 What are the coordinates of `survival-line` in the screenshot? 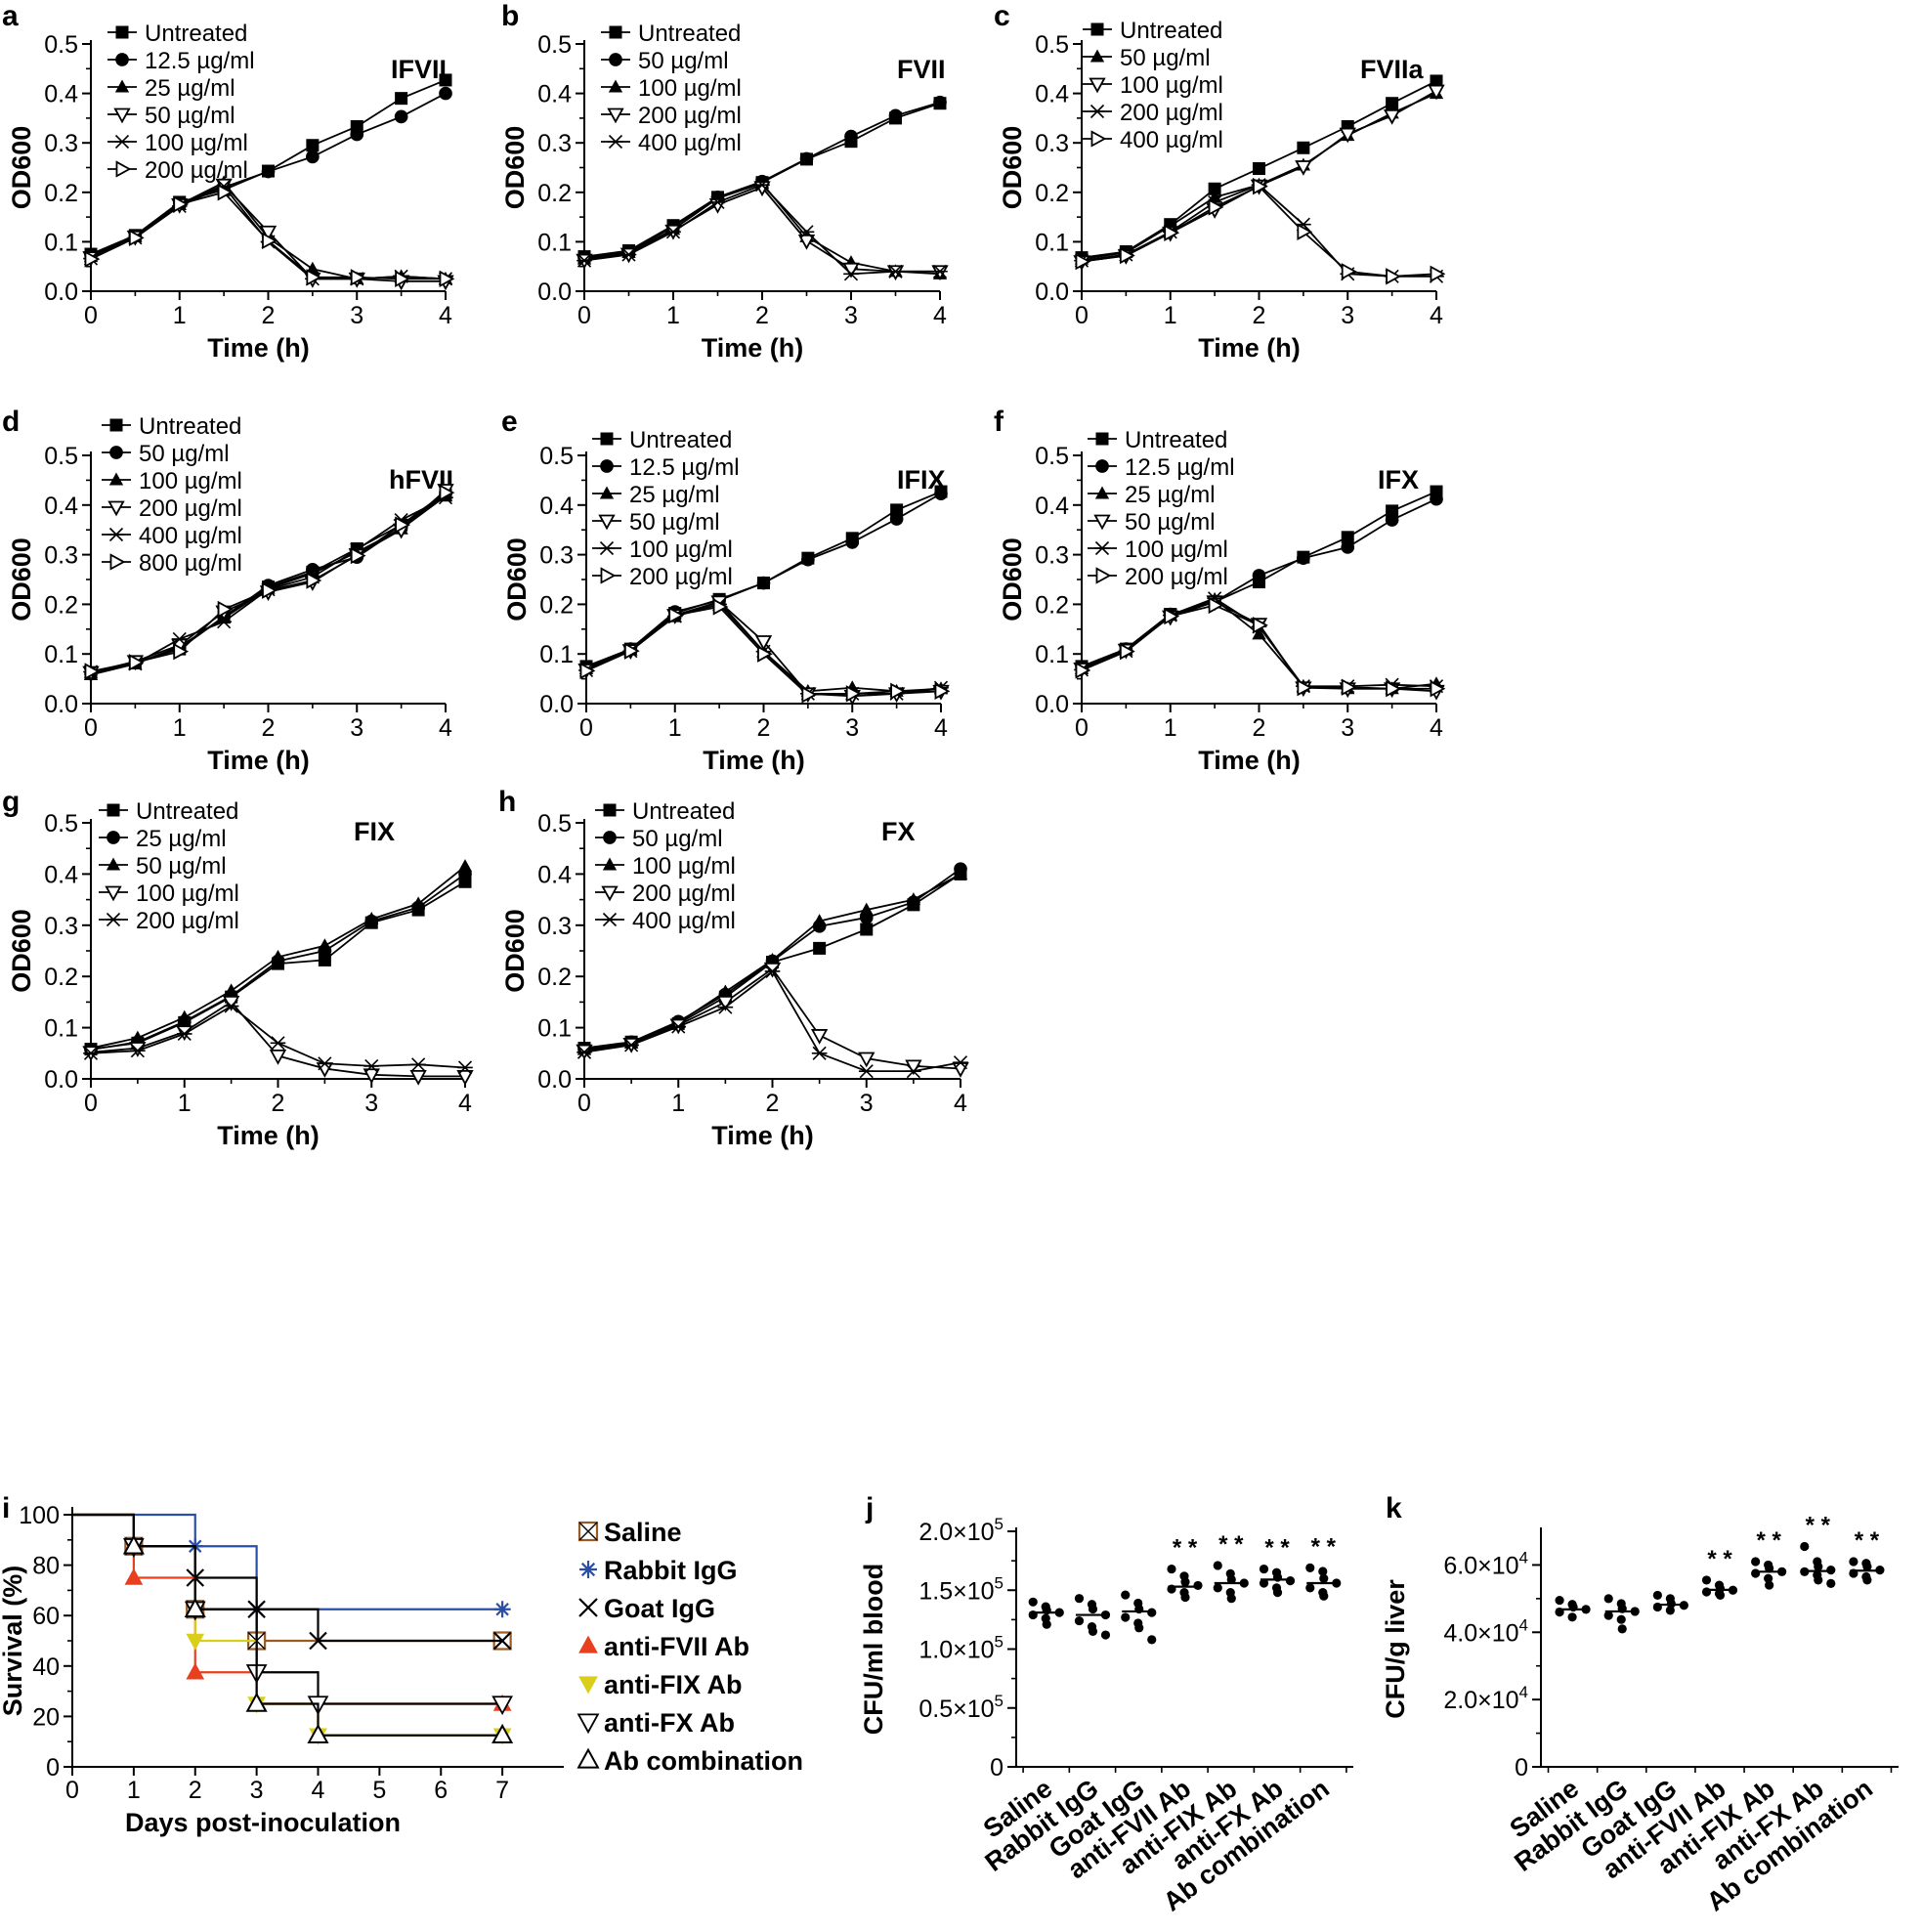 It's located at (287, 1562).